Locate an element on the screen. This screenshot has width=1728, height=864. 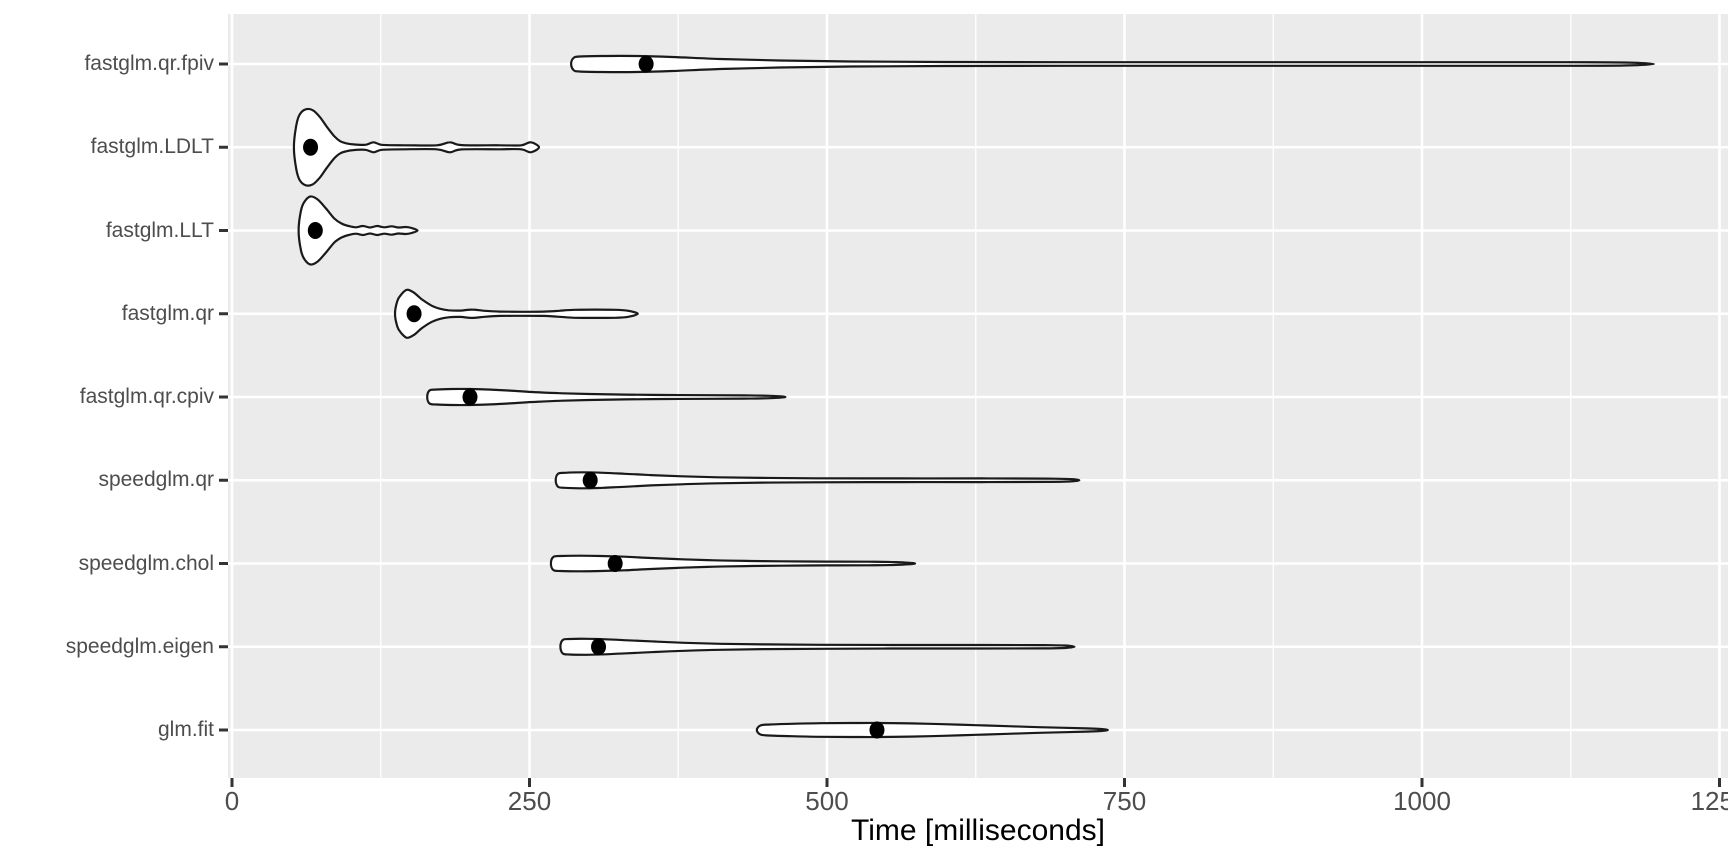
median-dot-speedglm.eigen is located at coordinates (599, 647).